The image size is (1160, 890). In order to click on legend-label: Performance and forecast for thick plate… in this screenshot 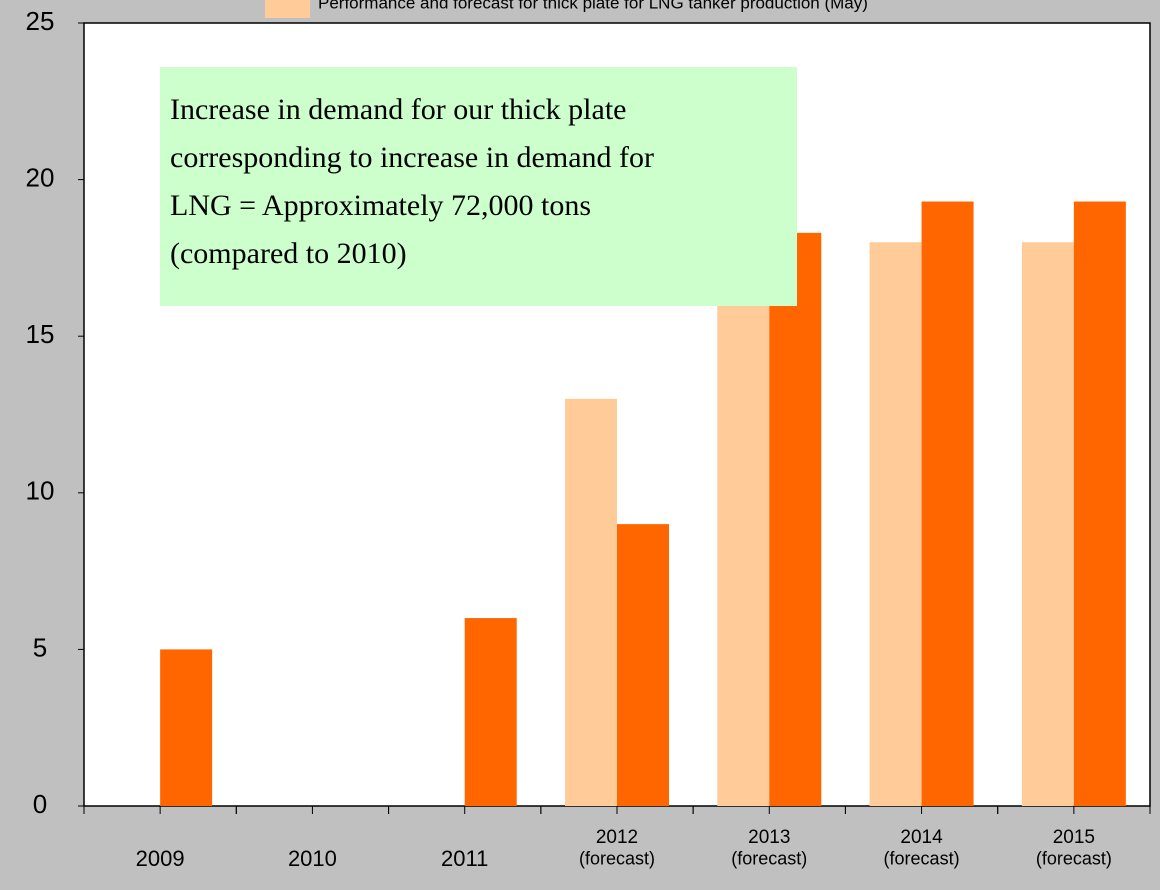, I will do `click(593, 6)`.